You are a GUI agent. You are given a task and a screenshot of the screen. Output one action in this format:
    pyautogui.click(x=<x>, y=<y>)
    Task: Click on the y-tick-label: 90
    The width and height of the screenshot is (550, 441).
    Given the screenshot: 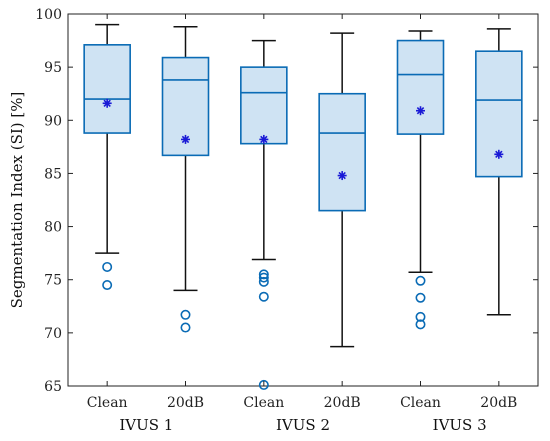 What is the action you would take?
    pyautogui.click(x=53, y=121)
    